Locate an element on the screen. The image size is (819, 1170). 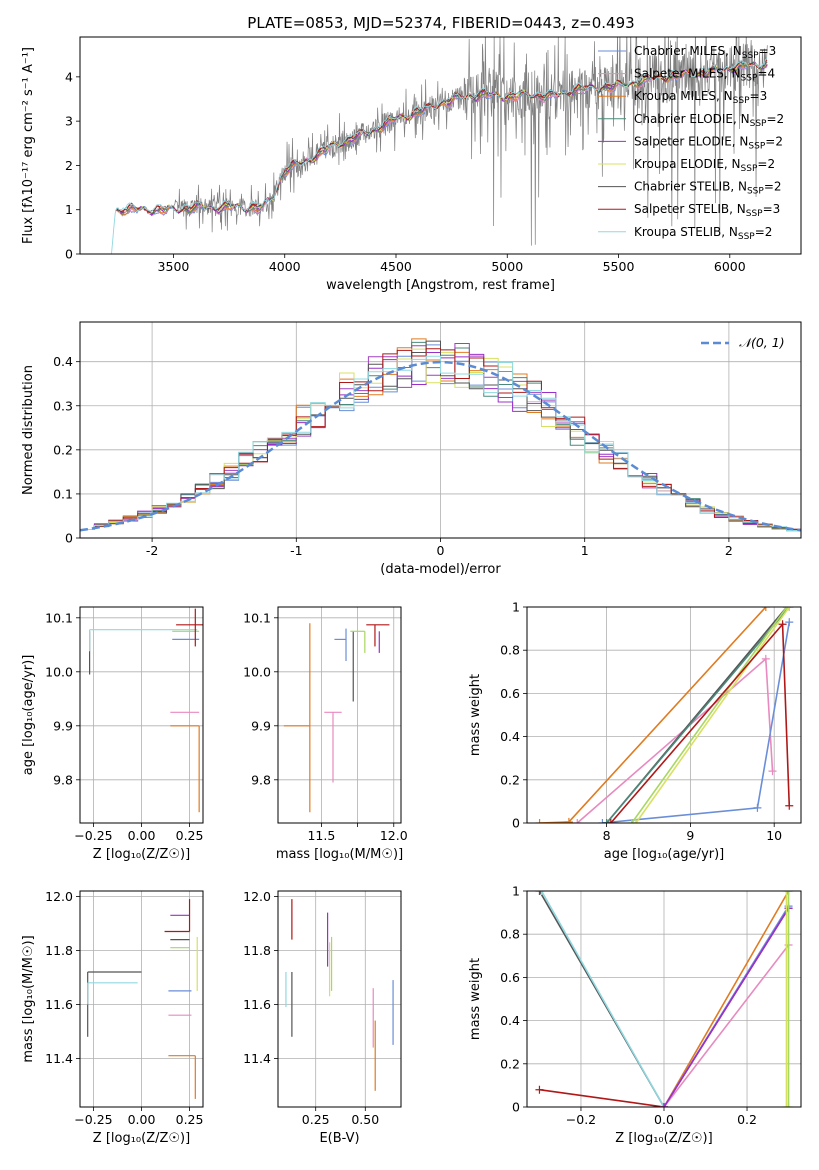
legend-text: Salpeter STELIB, N is located at coordinates (690, 209).